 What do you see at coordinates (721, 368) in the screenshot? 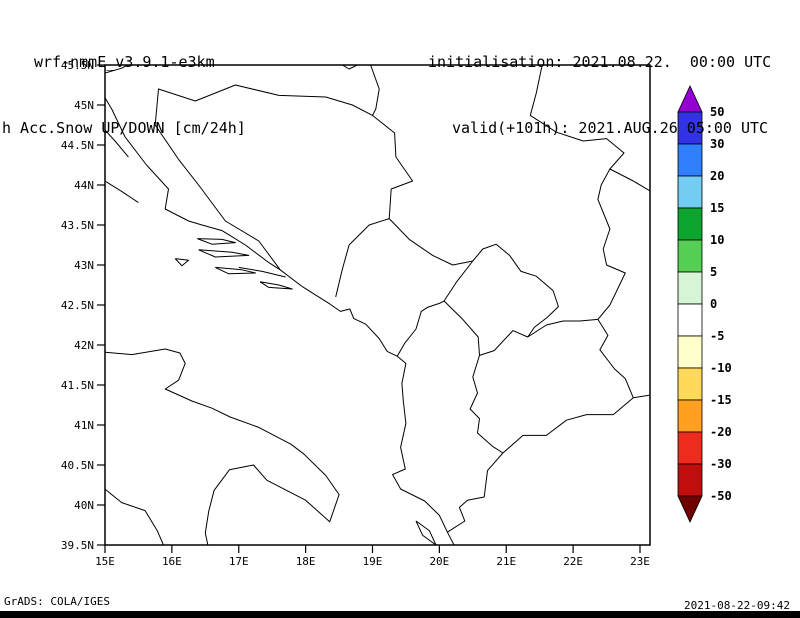
I see `colorbar-label: -10` at bounding box center [721, 368].